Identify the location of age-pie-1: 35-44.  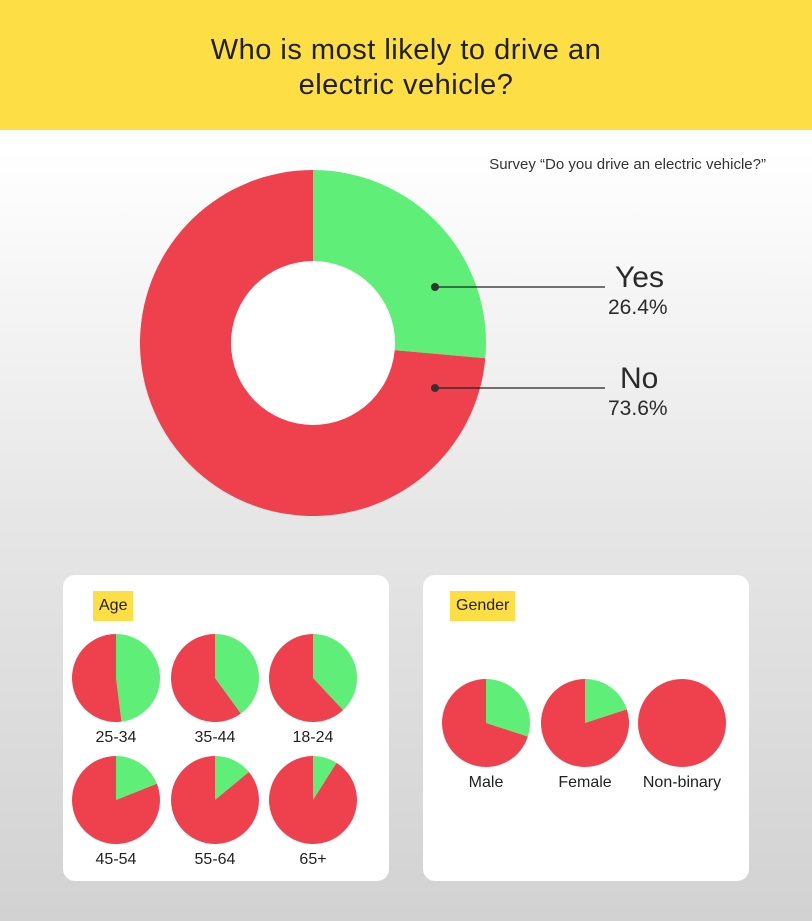
(215, 690).